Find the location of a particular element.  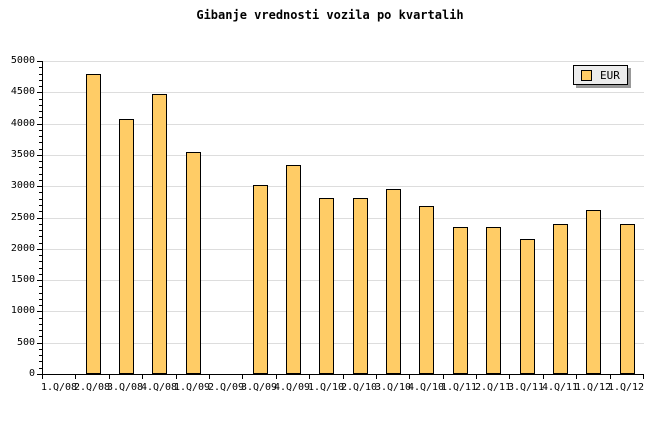

x-axis-label: 1.Q/11 is located at coordinates (459, 387).